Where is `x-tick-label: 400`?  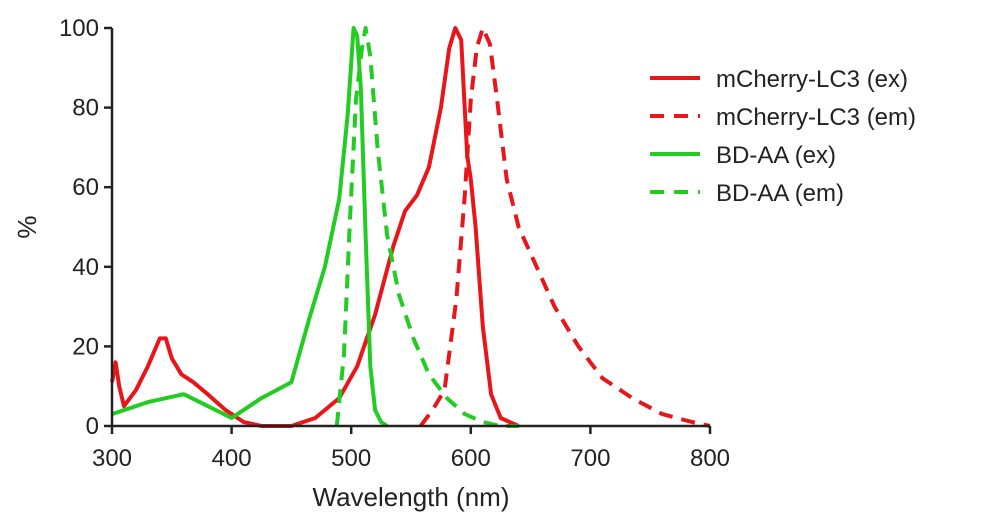 x-tick-label: 400 is located at coordinates (232, 458).